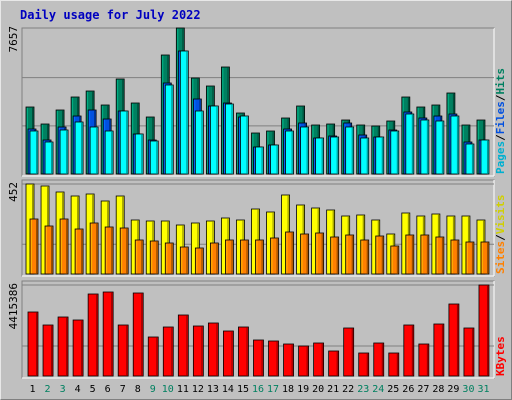 This screenshot has width=512, height=400. I want to click on y-tick-label: 4415386, so click(13, 306).